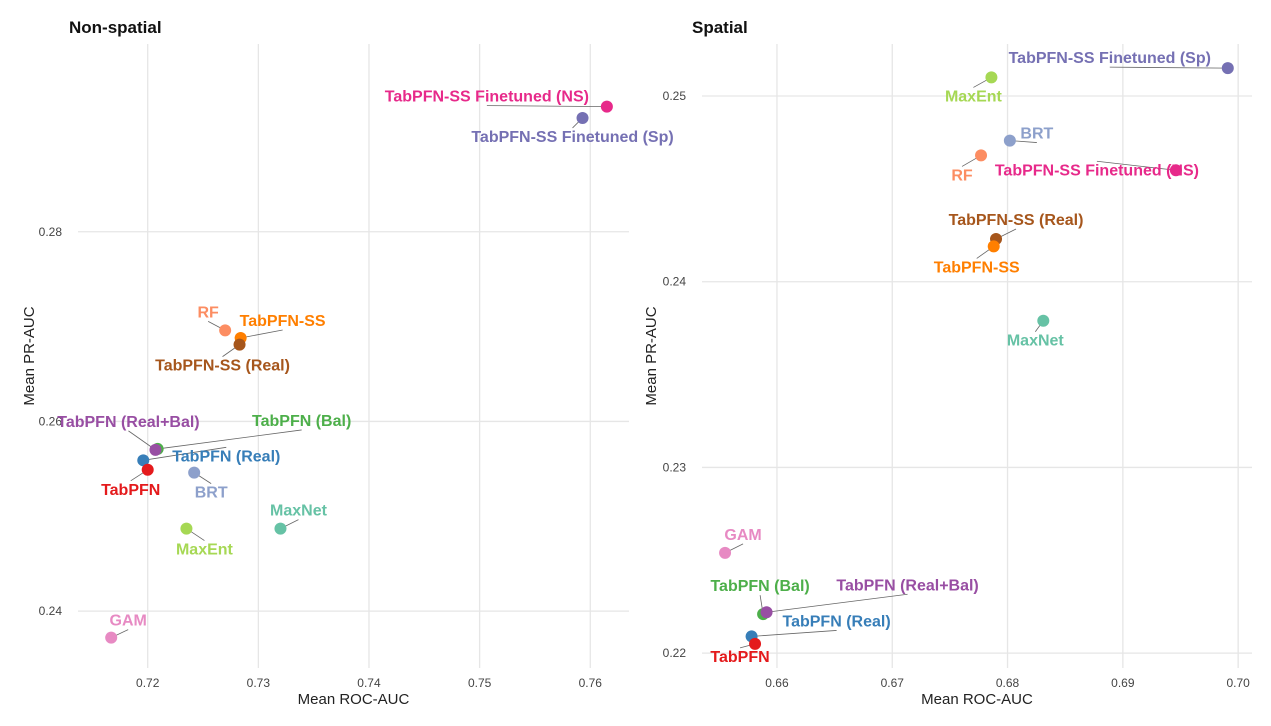 The height and width of the screenshot is (726, 1271). I want to click on x-tick-label: 0.75, so click(480, 683).